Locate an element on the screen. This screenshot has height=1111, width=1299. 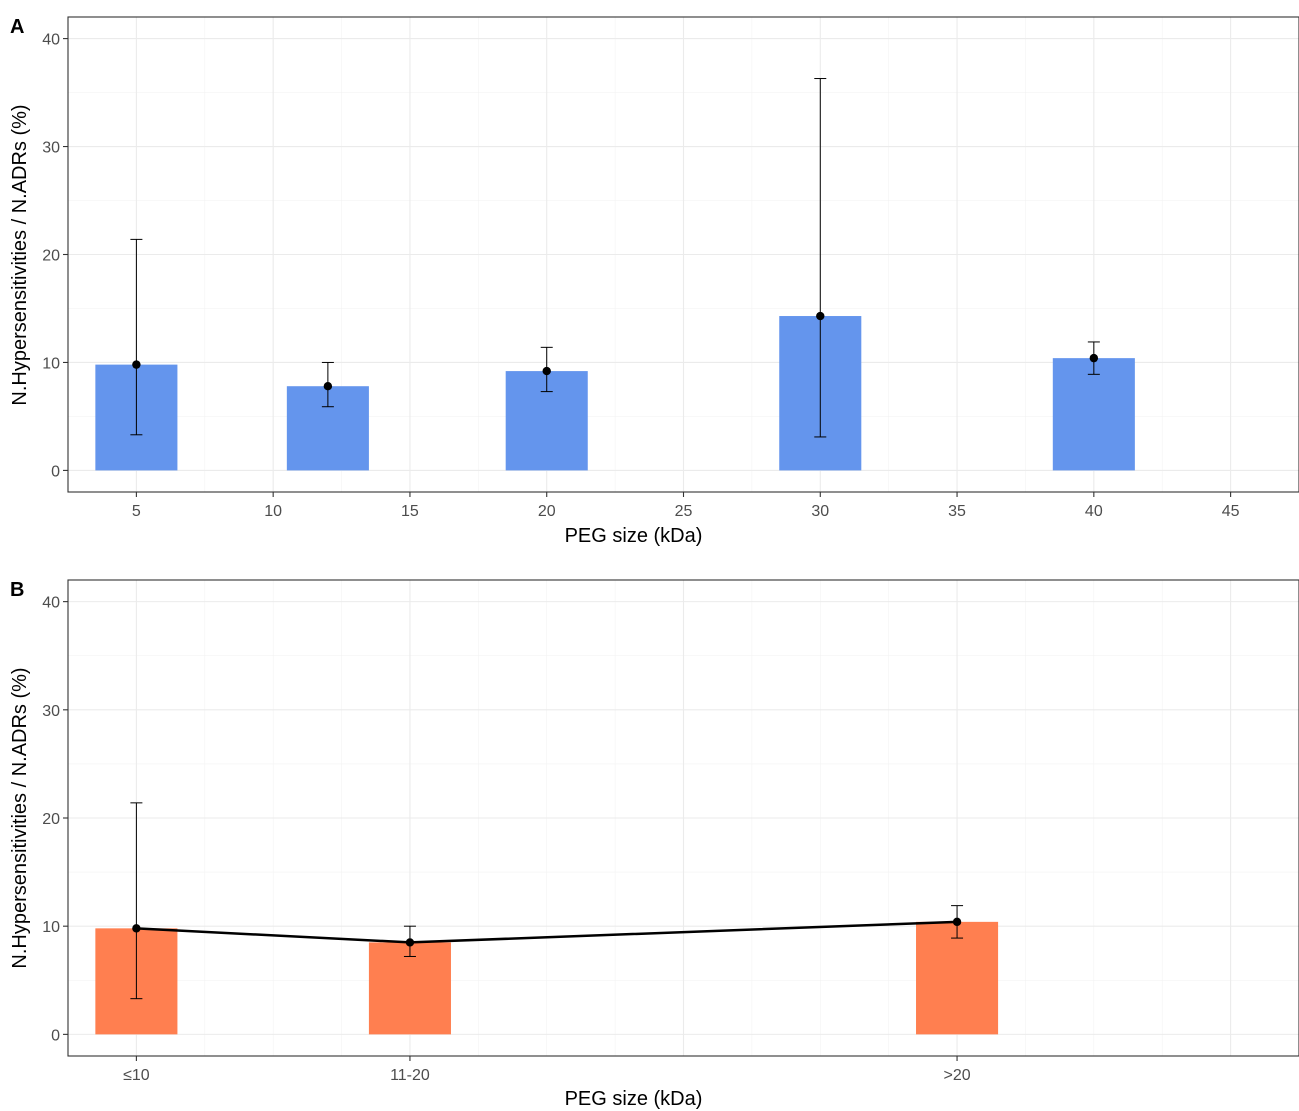
x-tick-label: 5 is located at coordinates (136, 511).